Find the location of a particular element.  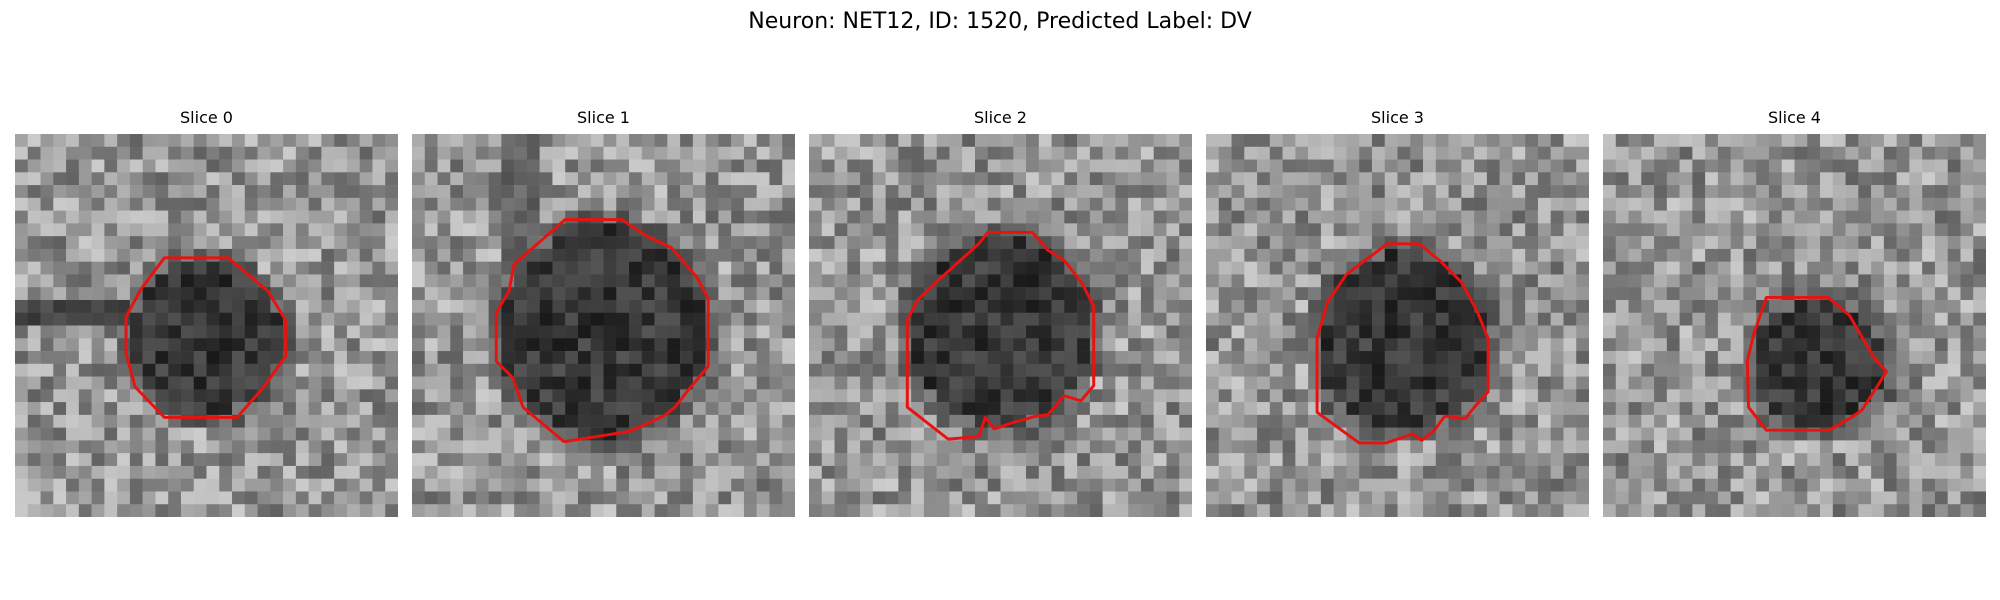

slice-panel-2: Slice 2 is located at coordinates (1000, 313).